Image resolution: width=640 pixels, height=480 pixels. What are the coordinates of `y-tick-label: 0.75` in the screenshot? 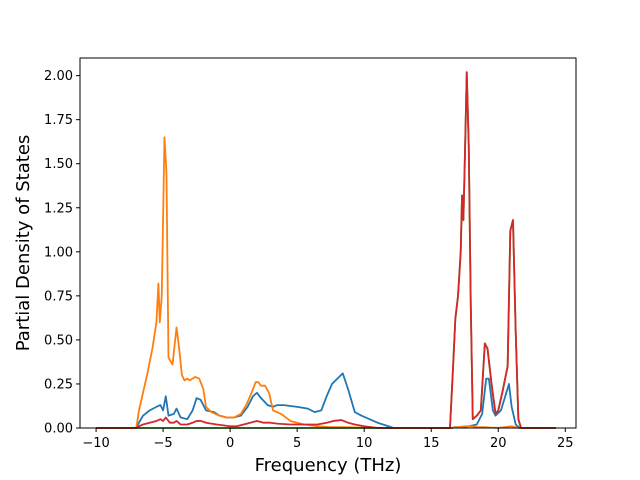 It's located at (58, 296).